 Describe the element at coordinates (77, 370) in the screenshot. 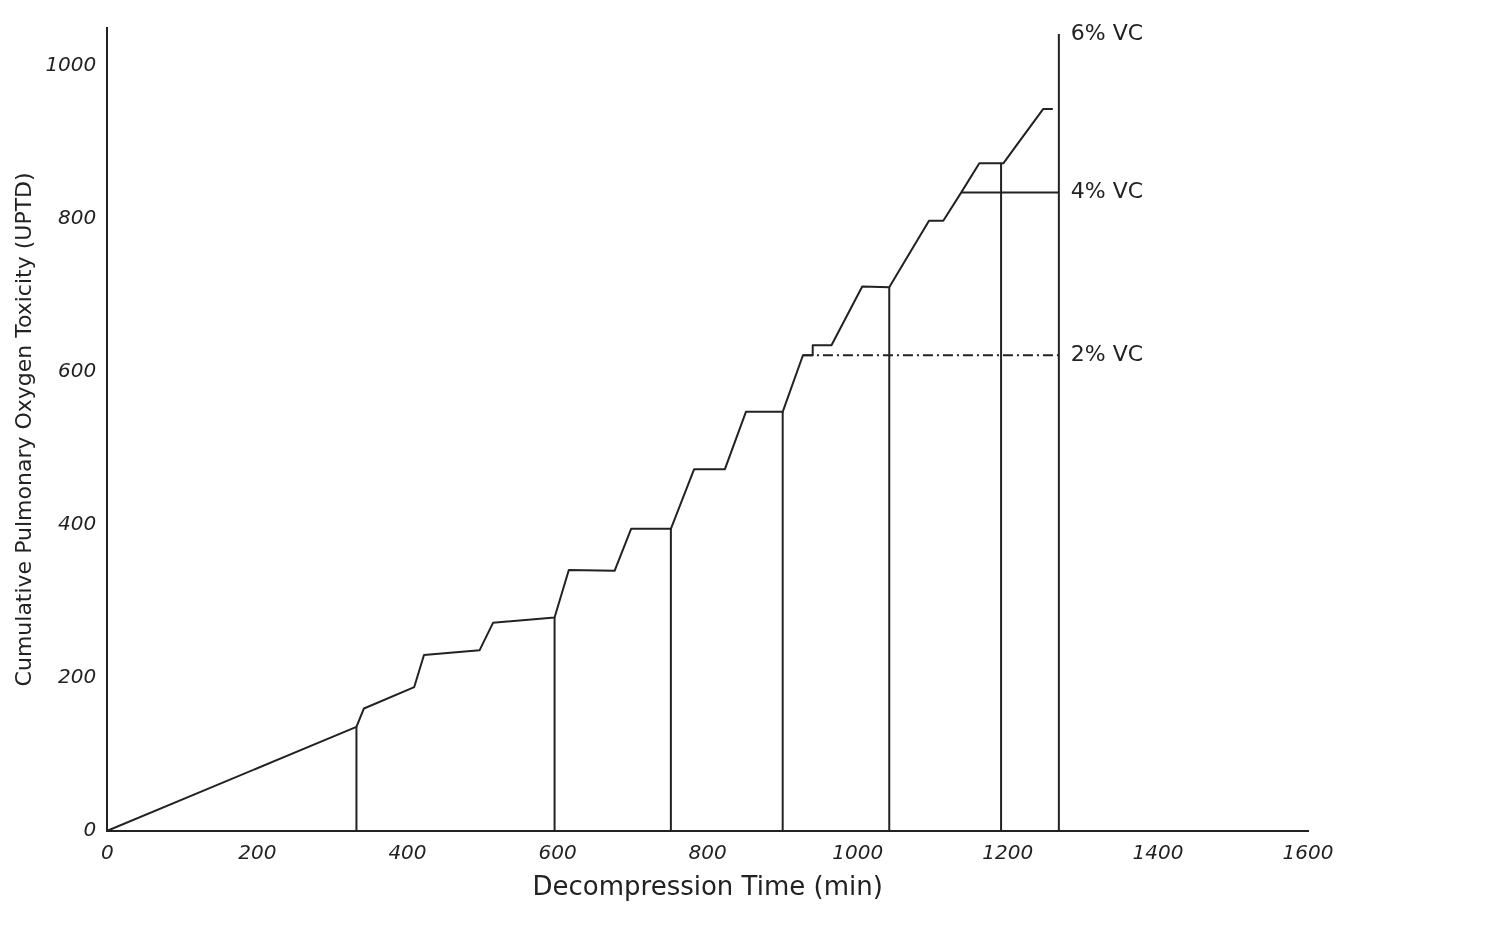

I see `y-tick-label: 600` at that location.